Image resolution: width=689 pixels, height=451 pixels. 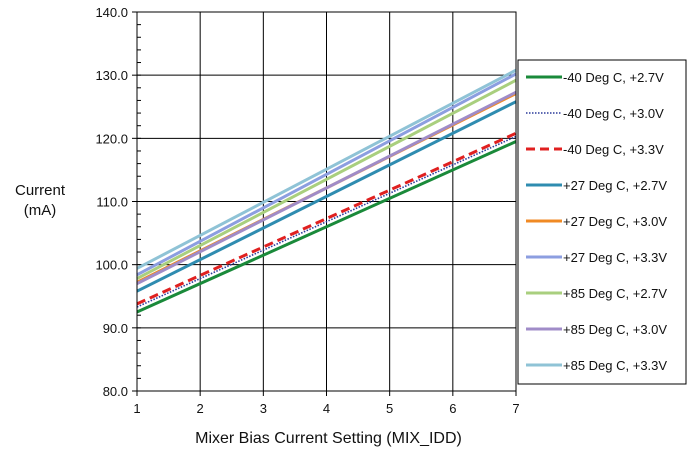 What do you see at coordinates (615, 257) in the screenshot?
I see `legend-label-6: +27 Deg C, +3.3V` at bounding box center [615, 257].